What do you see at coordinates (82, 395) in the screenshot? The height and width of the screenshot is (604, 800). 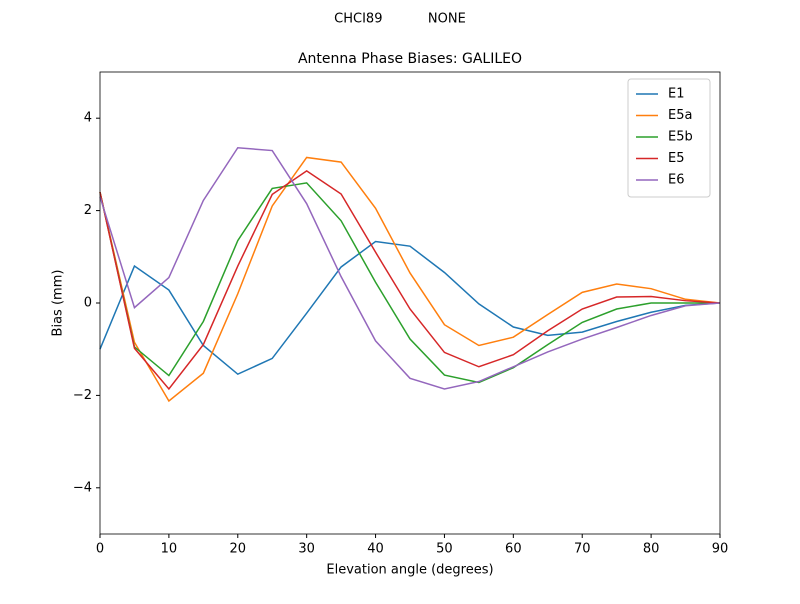 I see `y-tick-label: −2` at bounding box center [82, 395].